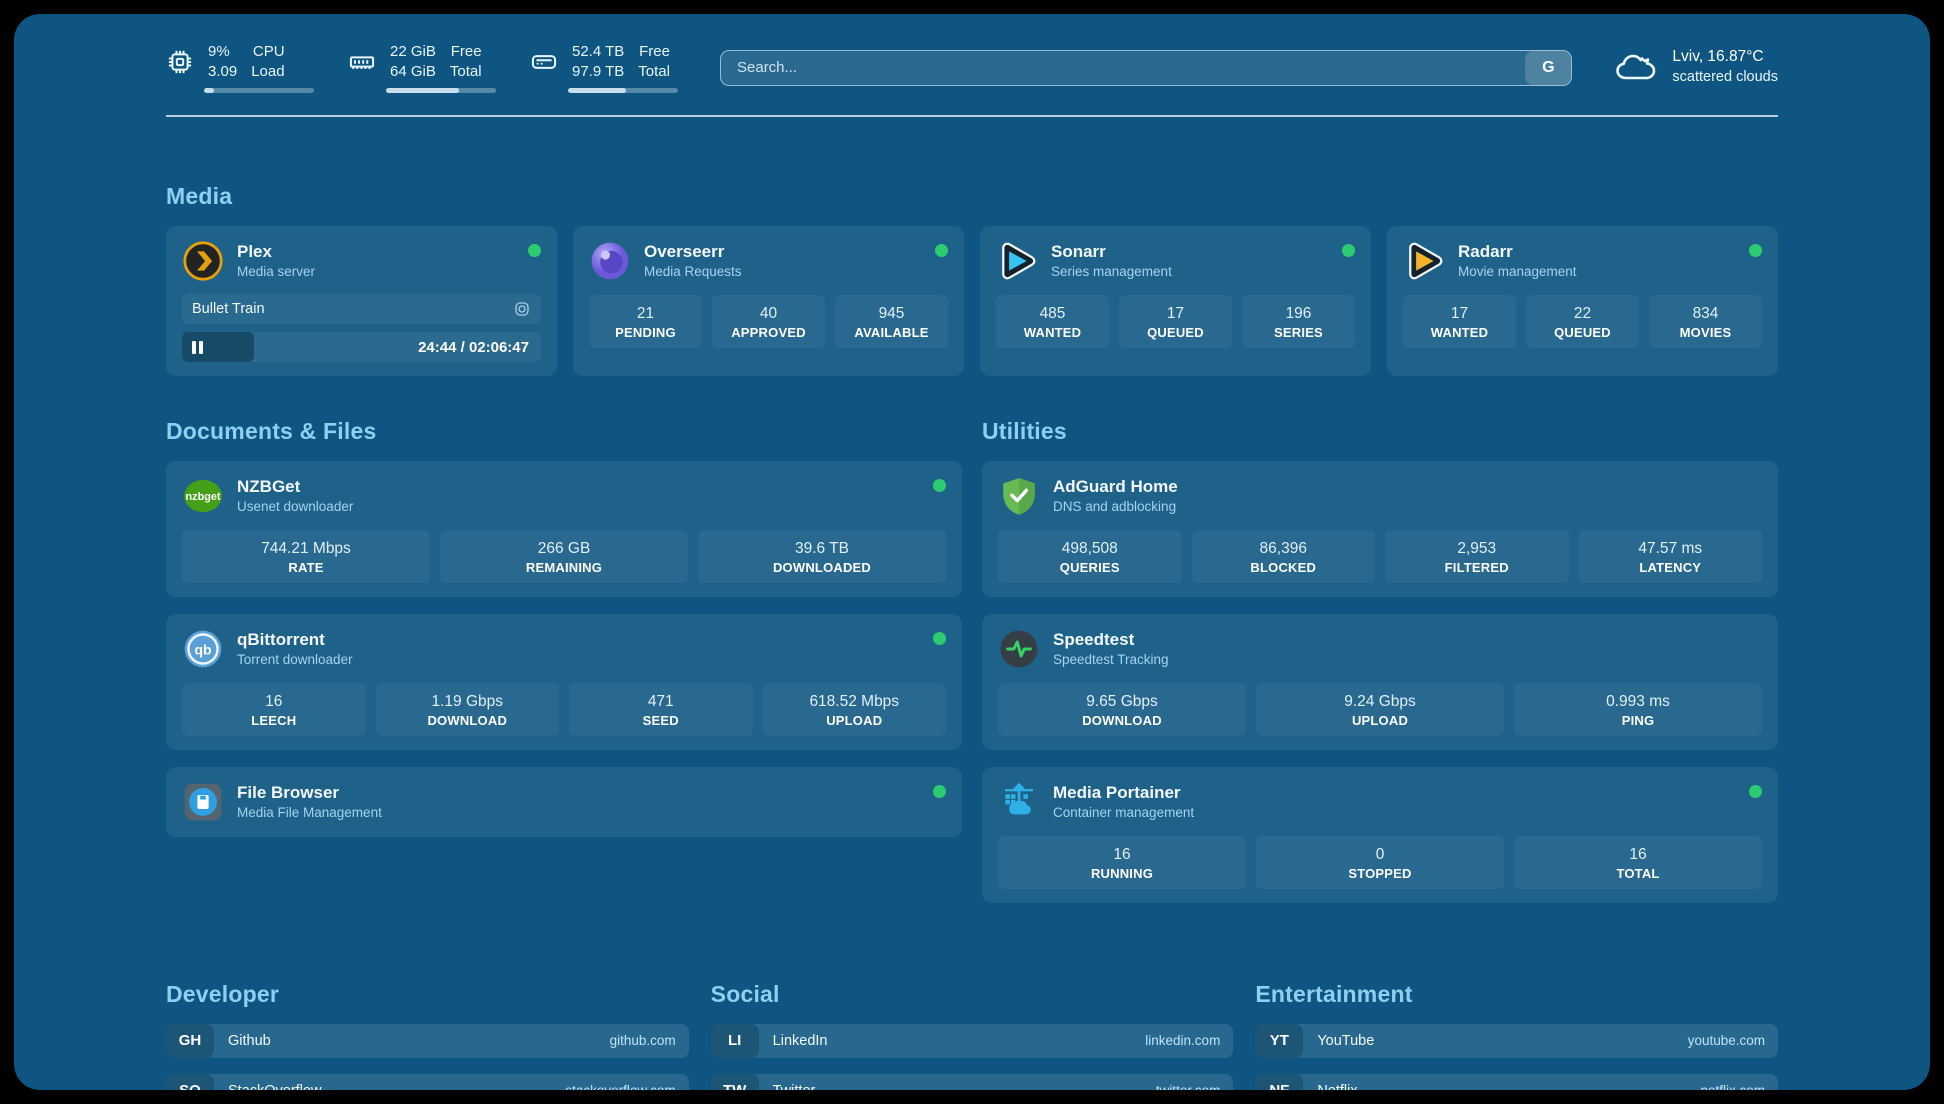  I want to click on plex-icon, so click(203, 261).